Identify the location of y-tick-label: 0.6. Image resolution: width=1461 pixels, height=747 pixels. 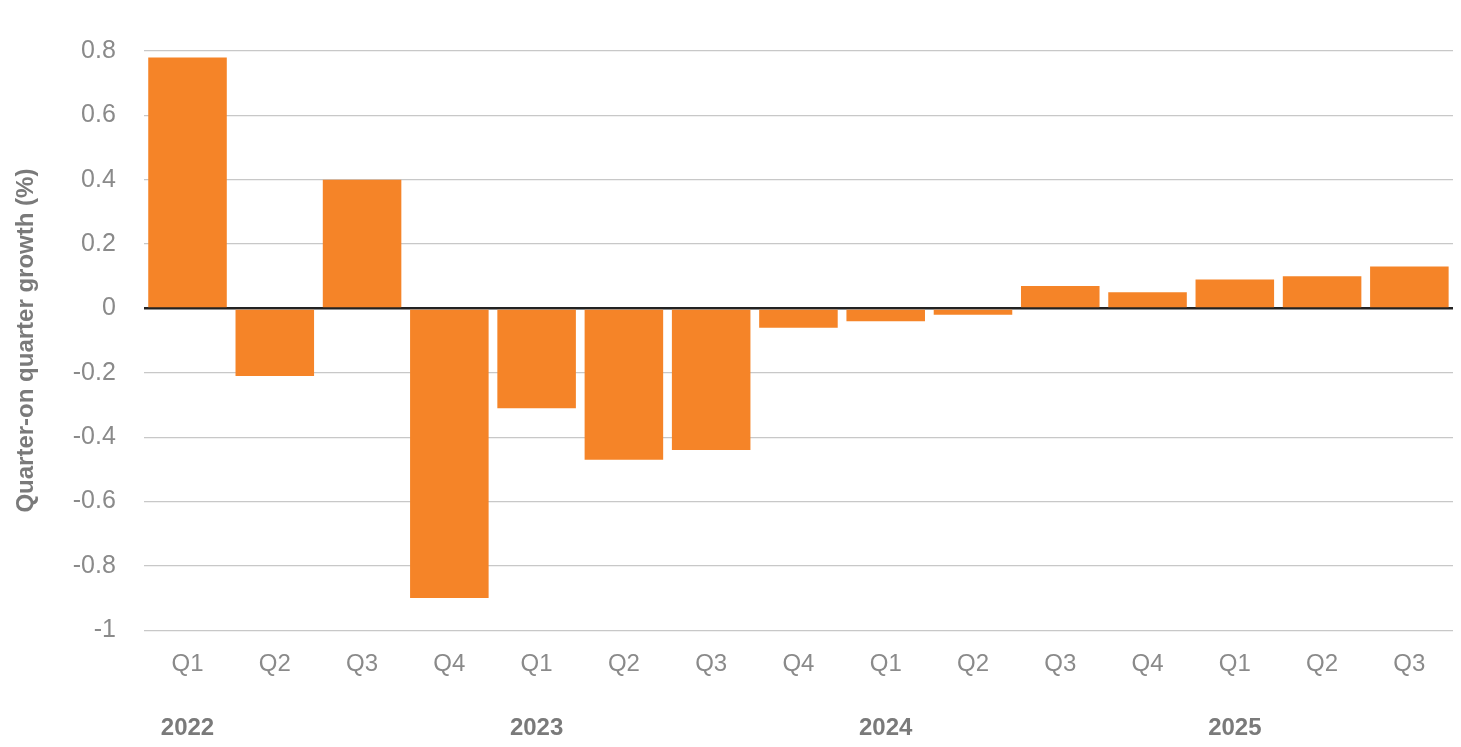
(98, 113).